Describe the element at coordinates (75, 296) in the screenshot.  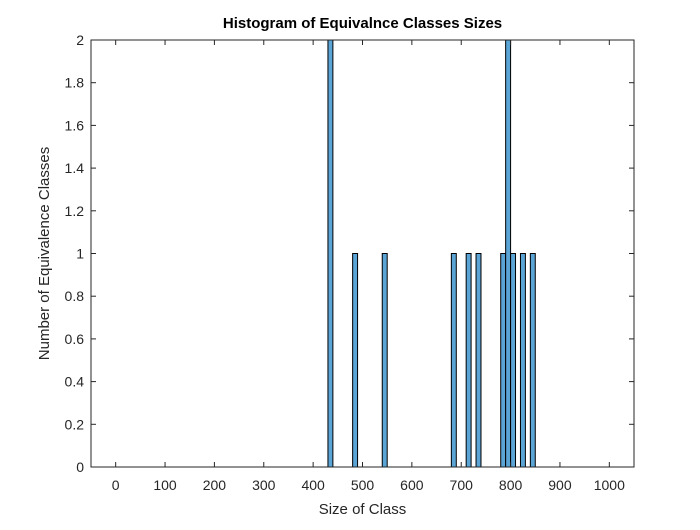
I see `y-tick-label: 0.8` at that location.